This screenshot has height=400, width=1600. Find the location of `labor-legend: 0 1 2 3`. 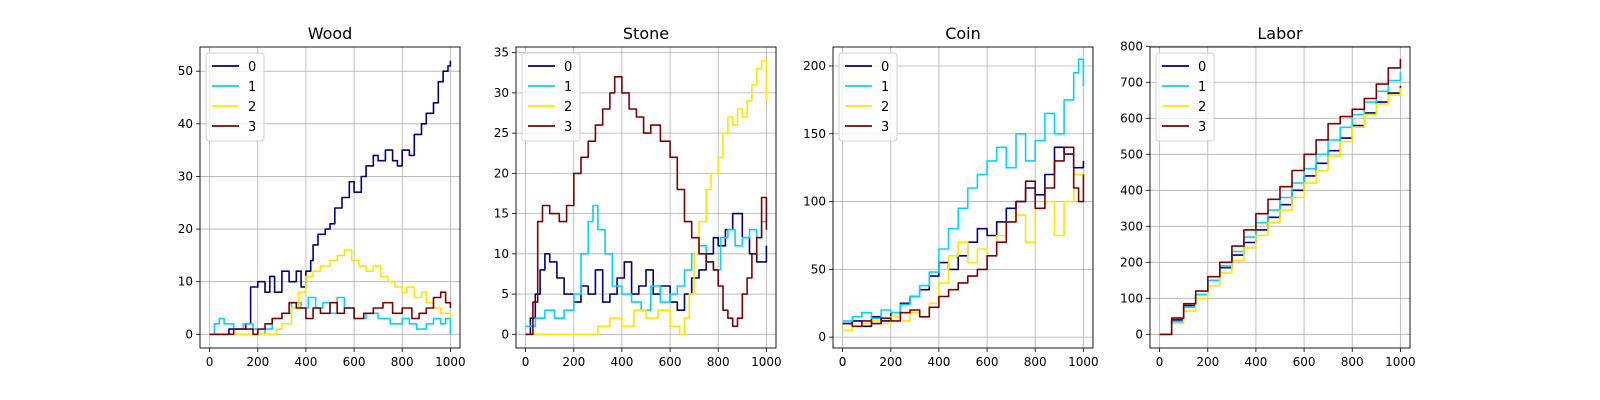

labor-legend: 0 1 2 3 is located at coordinates (1185, 97).